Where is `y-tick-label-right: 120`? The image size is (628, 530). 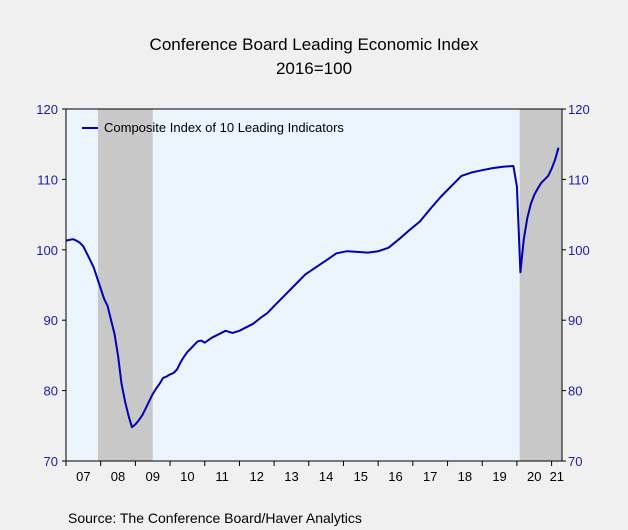
y-tick-label-right: 120 is located at coordinates (579, 109).